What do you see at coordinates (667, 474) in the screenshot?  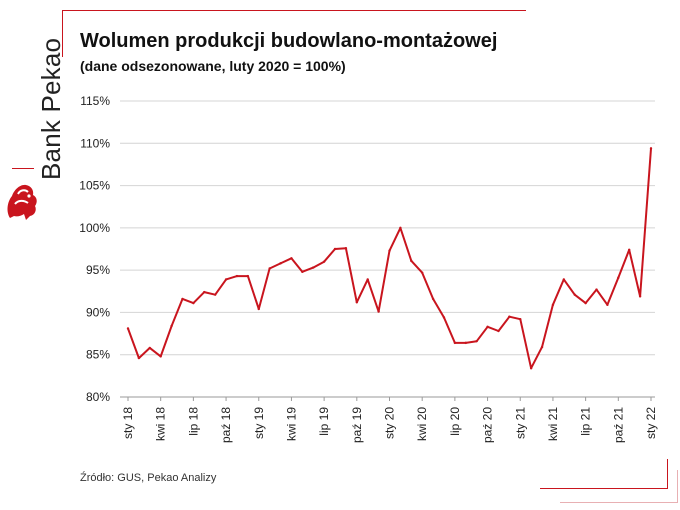 I see `frame-right-line` at bounding box center [667, 474].